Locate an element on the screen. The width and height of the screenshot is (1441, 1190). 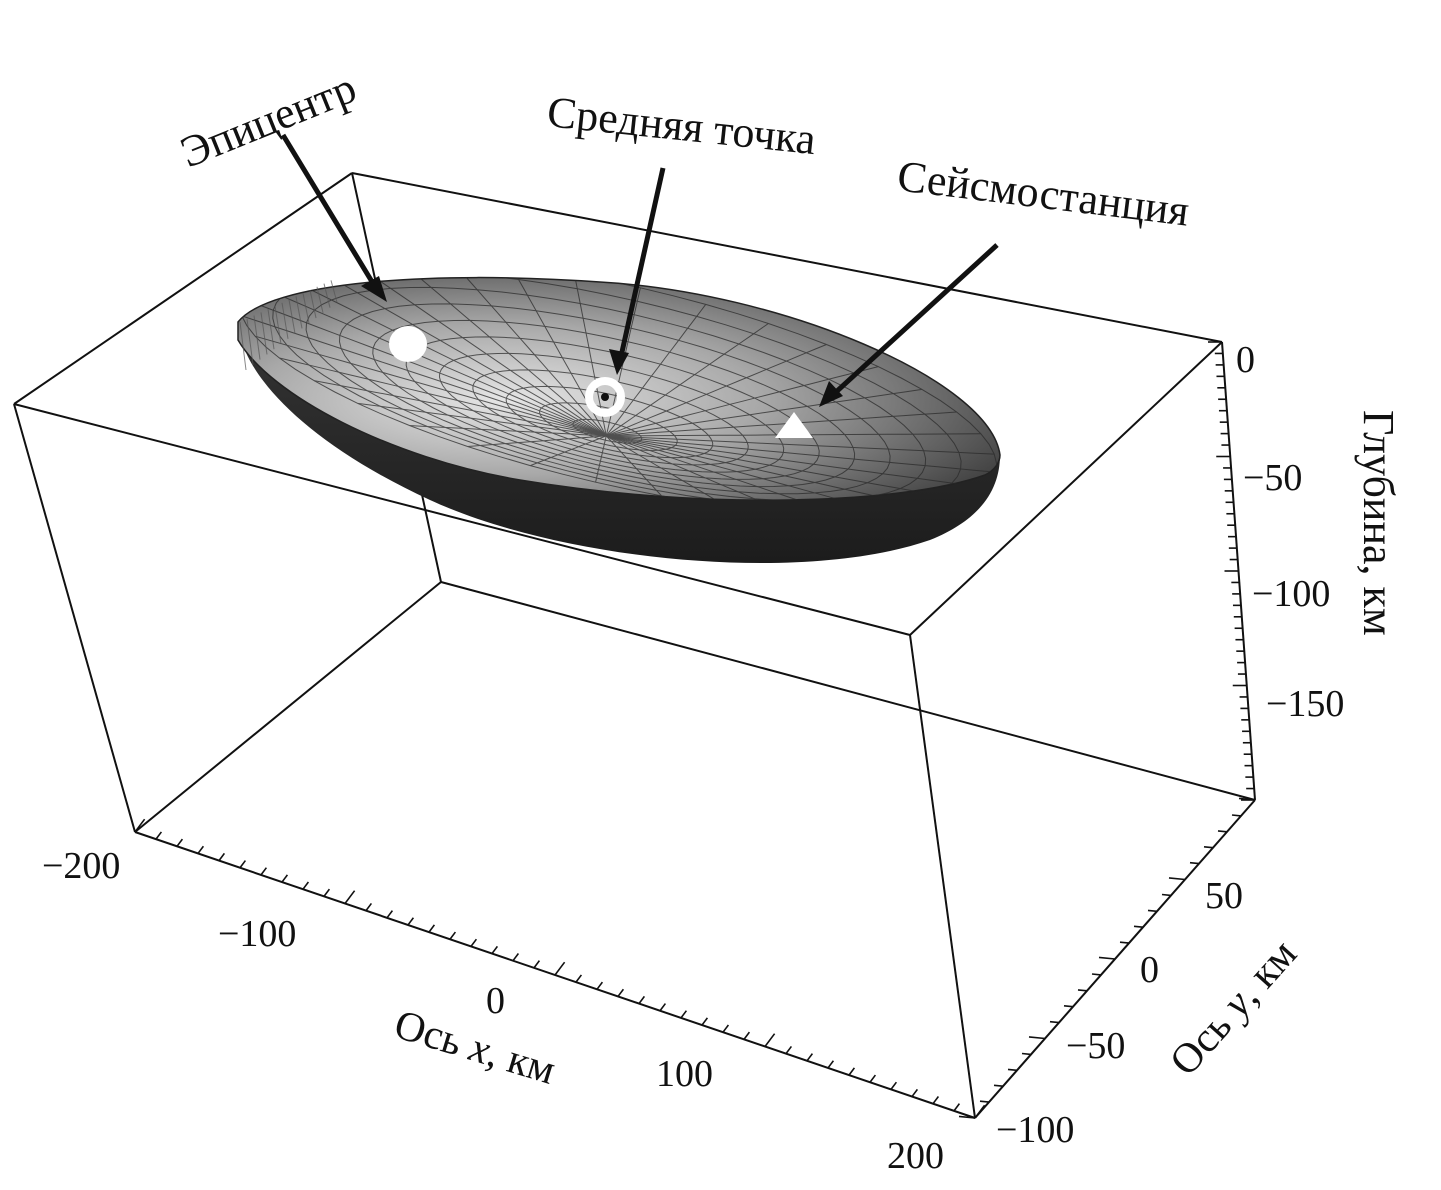
y-axis: 50 0 −50 −100 Ось y, км is located at coordinates (1132, 974).